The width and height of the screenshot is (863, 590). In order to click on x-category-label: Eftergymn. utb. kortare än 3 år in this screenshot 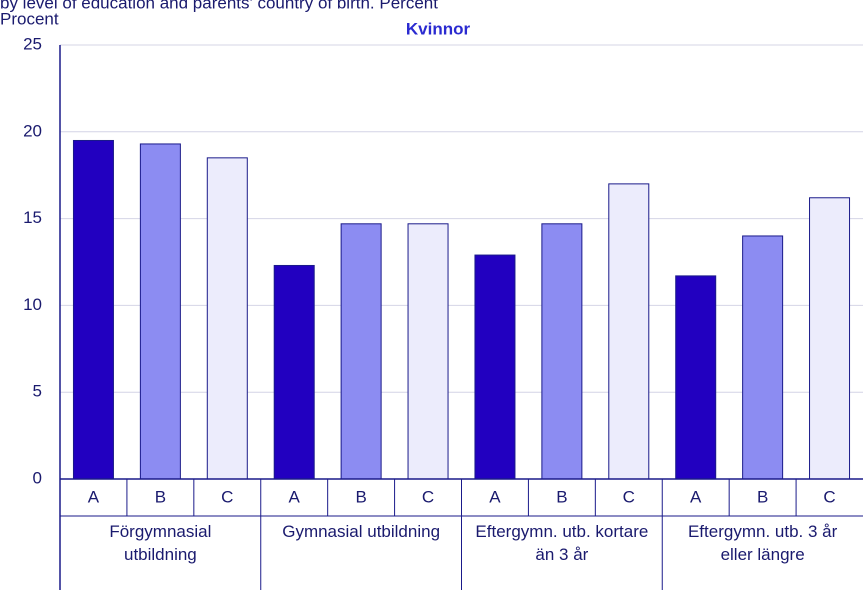, I will do `click(562, 543)`.